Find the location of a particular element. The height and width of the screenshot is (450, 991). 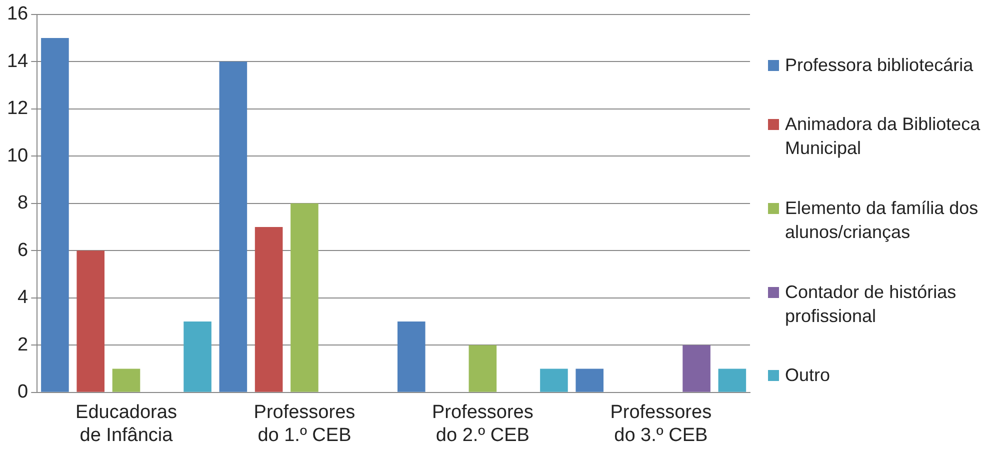

y-tick-label: 0 is located at coordinates (23, 392).